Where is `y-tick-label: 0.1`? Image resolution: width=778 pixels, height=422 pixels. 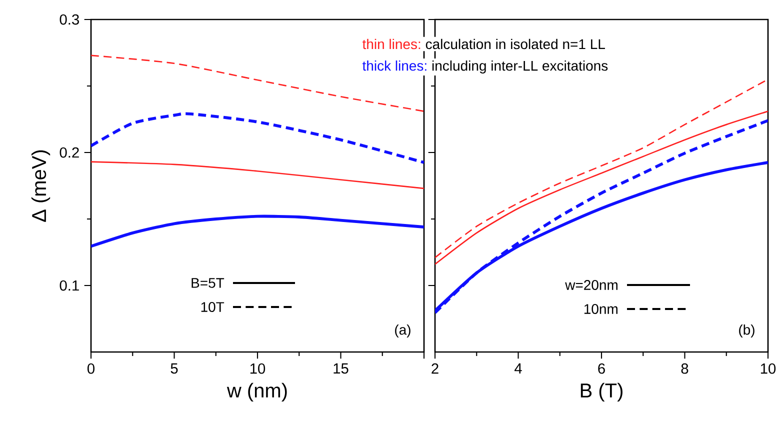
y-tick-label: 0.1 is located at coordinates (69, 285).